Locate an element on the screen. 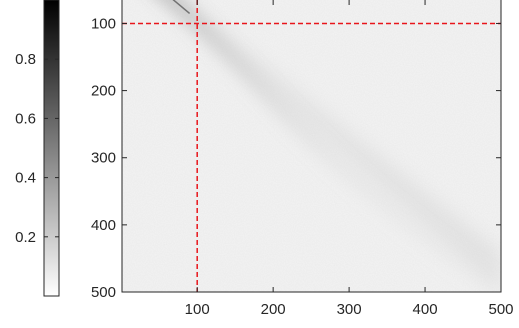 The height and width of the screenshot is (328, 519). colorbar-tick-label: 0.6 is located at coordinates (25, 118).